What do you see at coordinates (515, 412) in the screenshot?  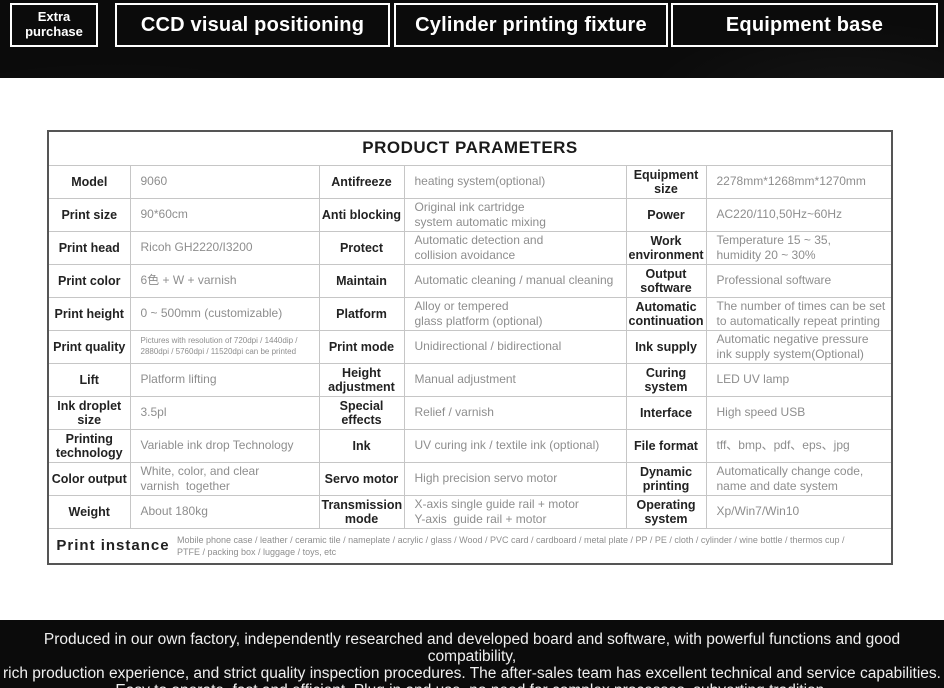 I see `param-value: Relief / varnish` at bounding box center [515, 412].